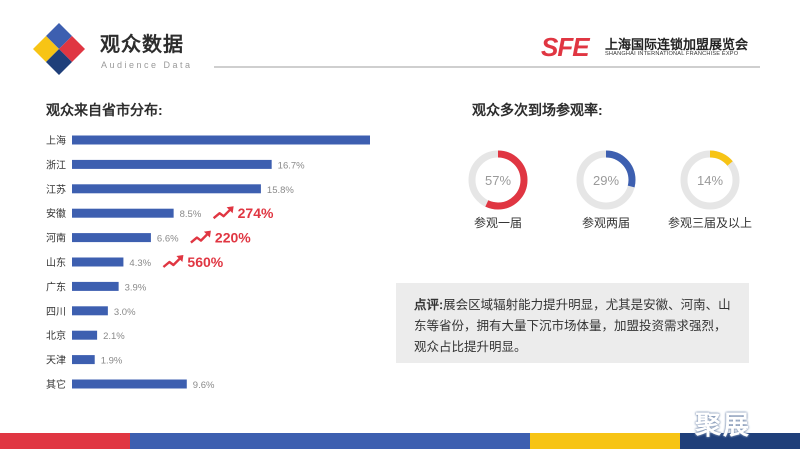  Describe the element at coordinates (56, 165) in the screenshot. I see `category-label: 浙江` at that location.